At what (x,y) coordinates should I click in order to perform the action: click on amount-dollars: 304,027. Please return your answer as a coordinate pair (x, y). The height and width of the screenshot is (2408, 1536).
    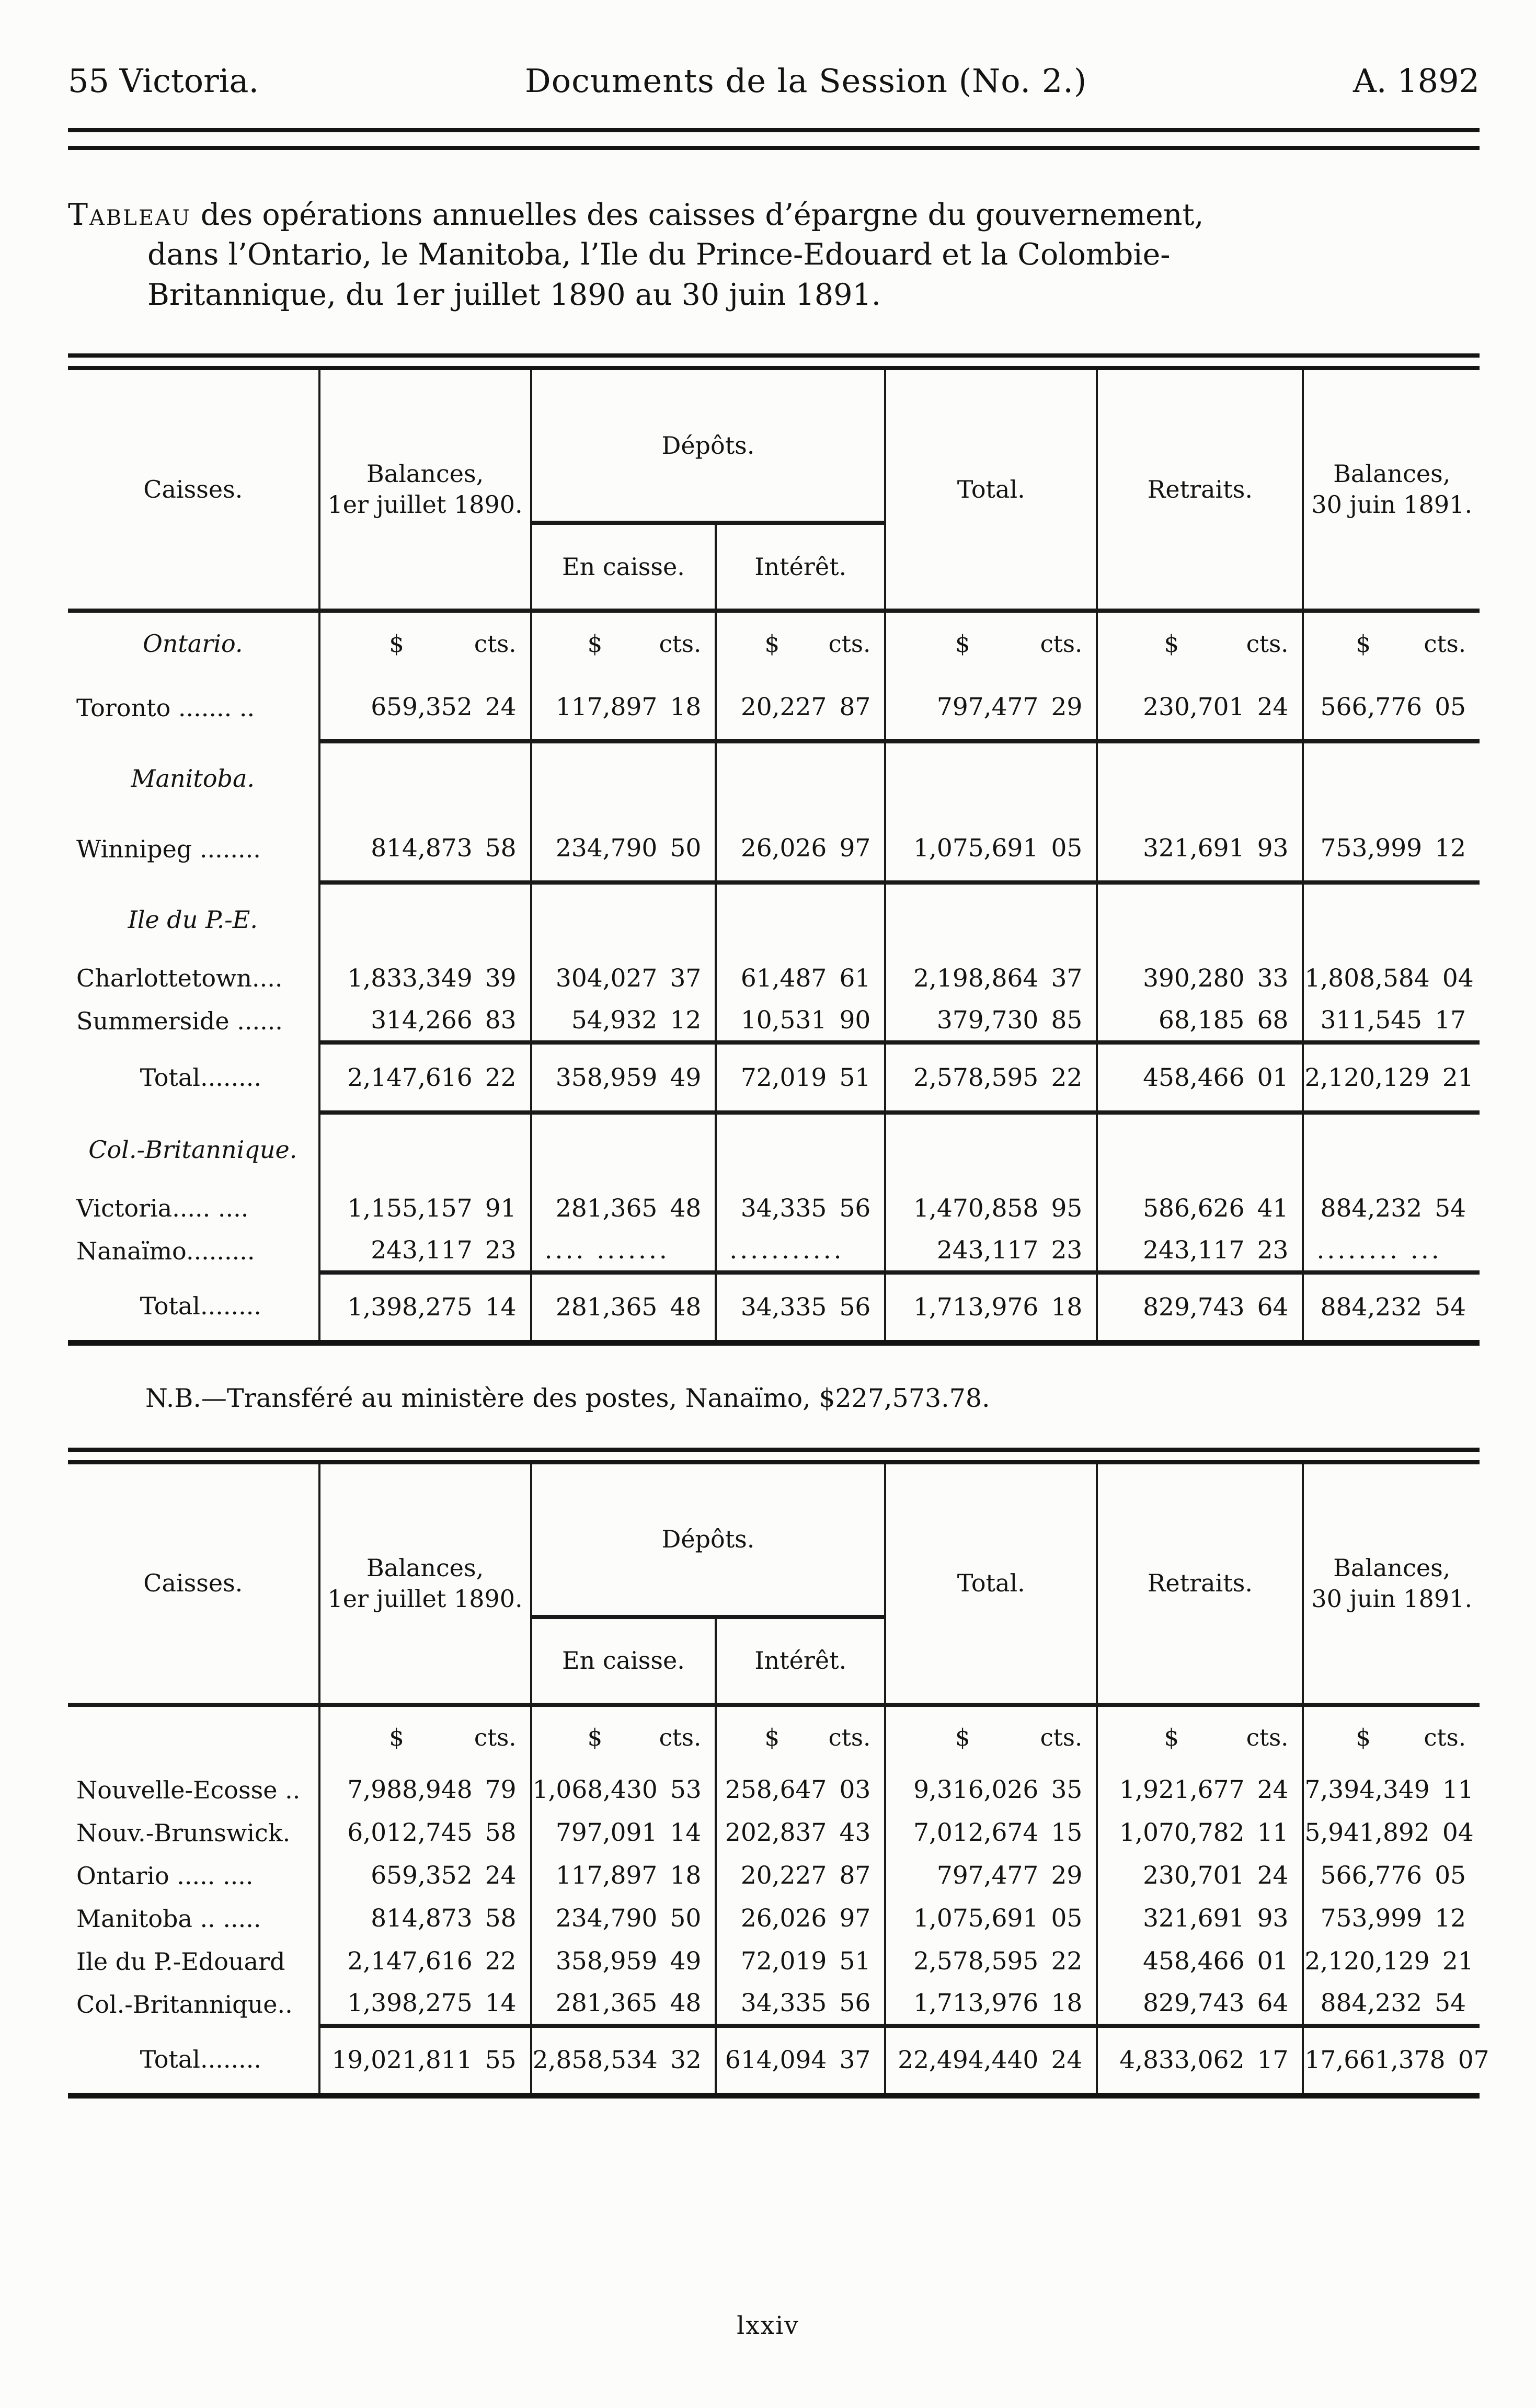
    Looking at the image, I should click on (606, 978).